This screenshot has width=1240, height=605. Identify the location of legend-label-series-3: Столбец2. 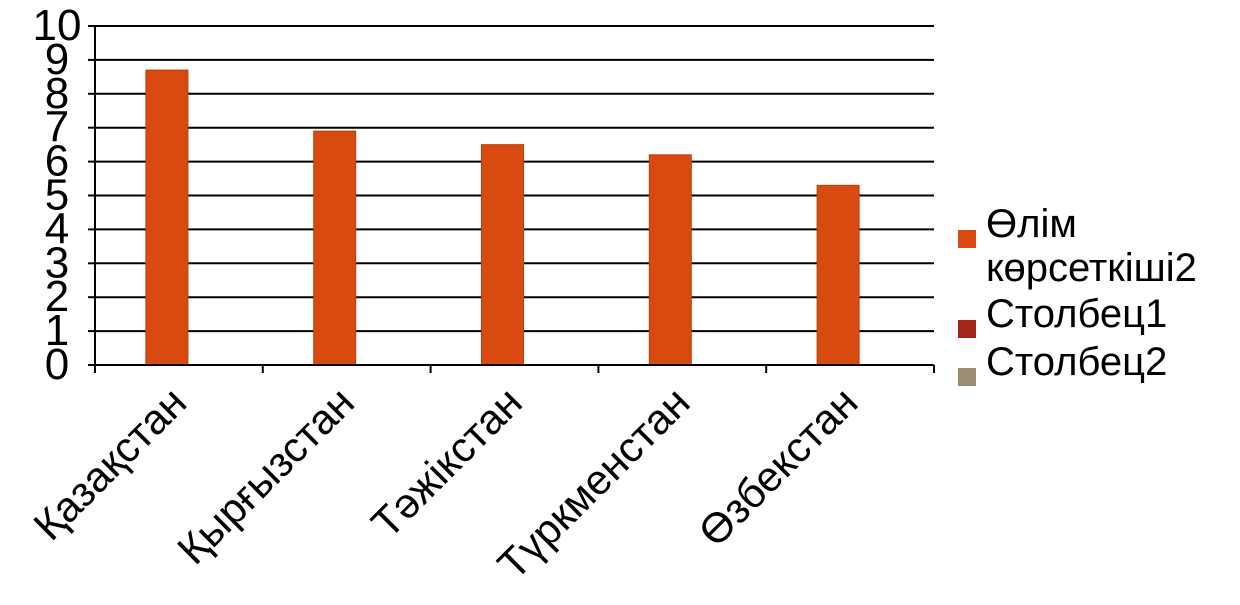
(1077, 362).